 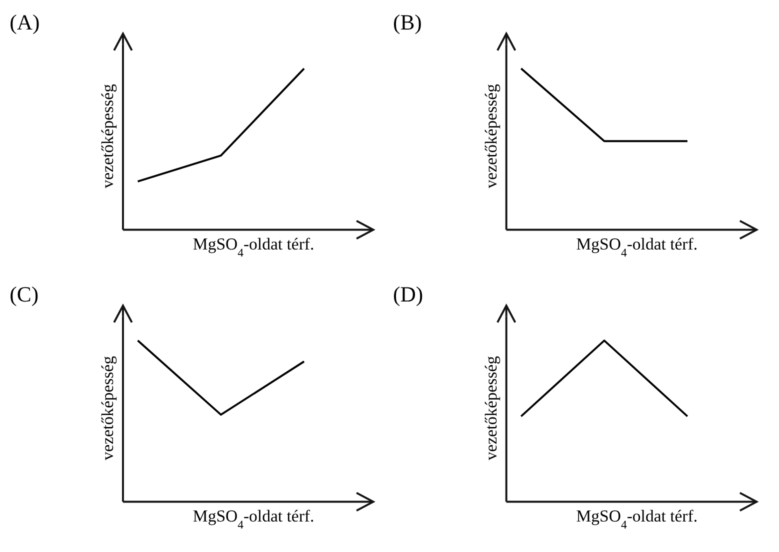 I want to click on chart-title: (C), so click(x=24, y=294).